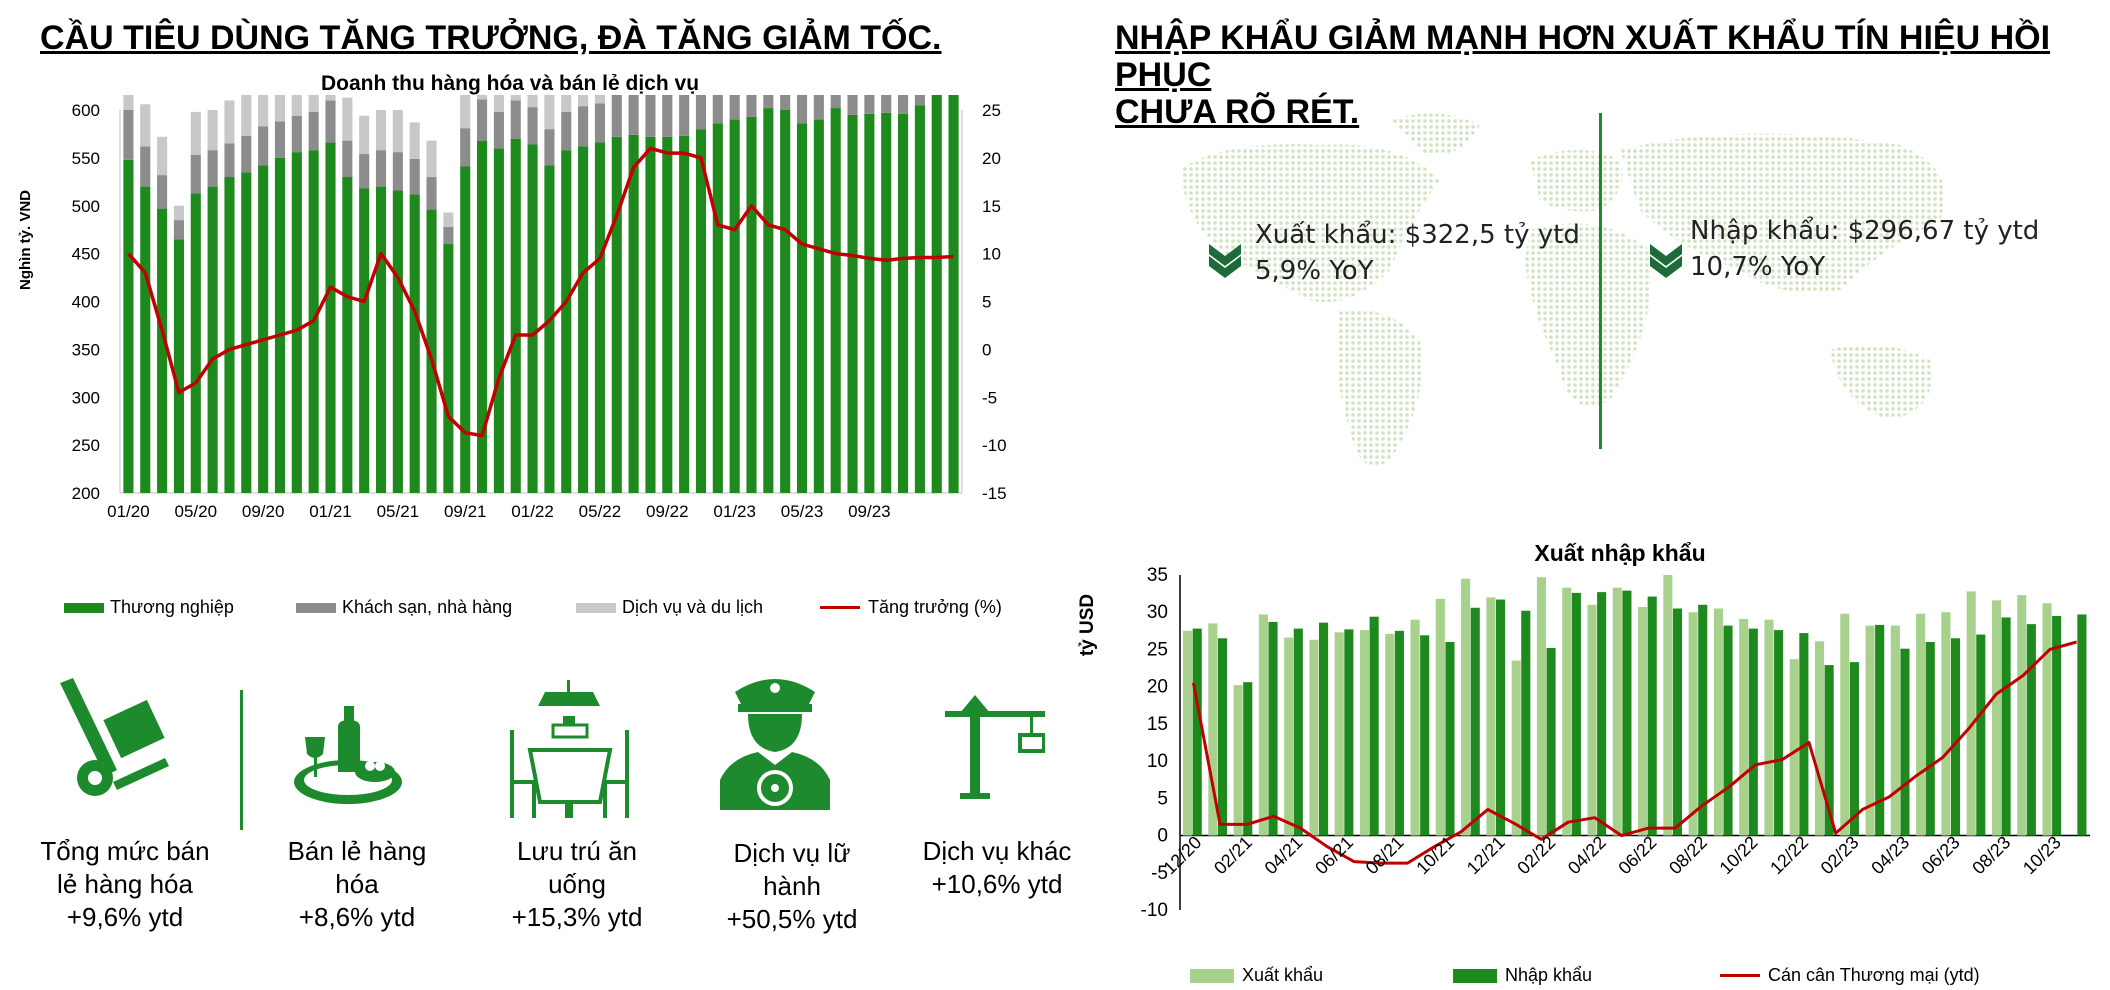 This screenshot has width=2110, height=990. Describe the element at coordinates (1157, 724) in the screenshot. I see `trade-y-tick: 15` at that location.